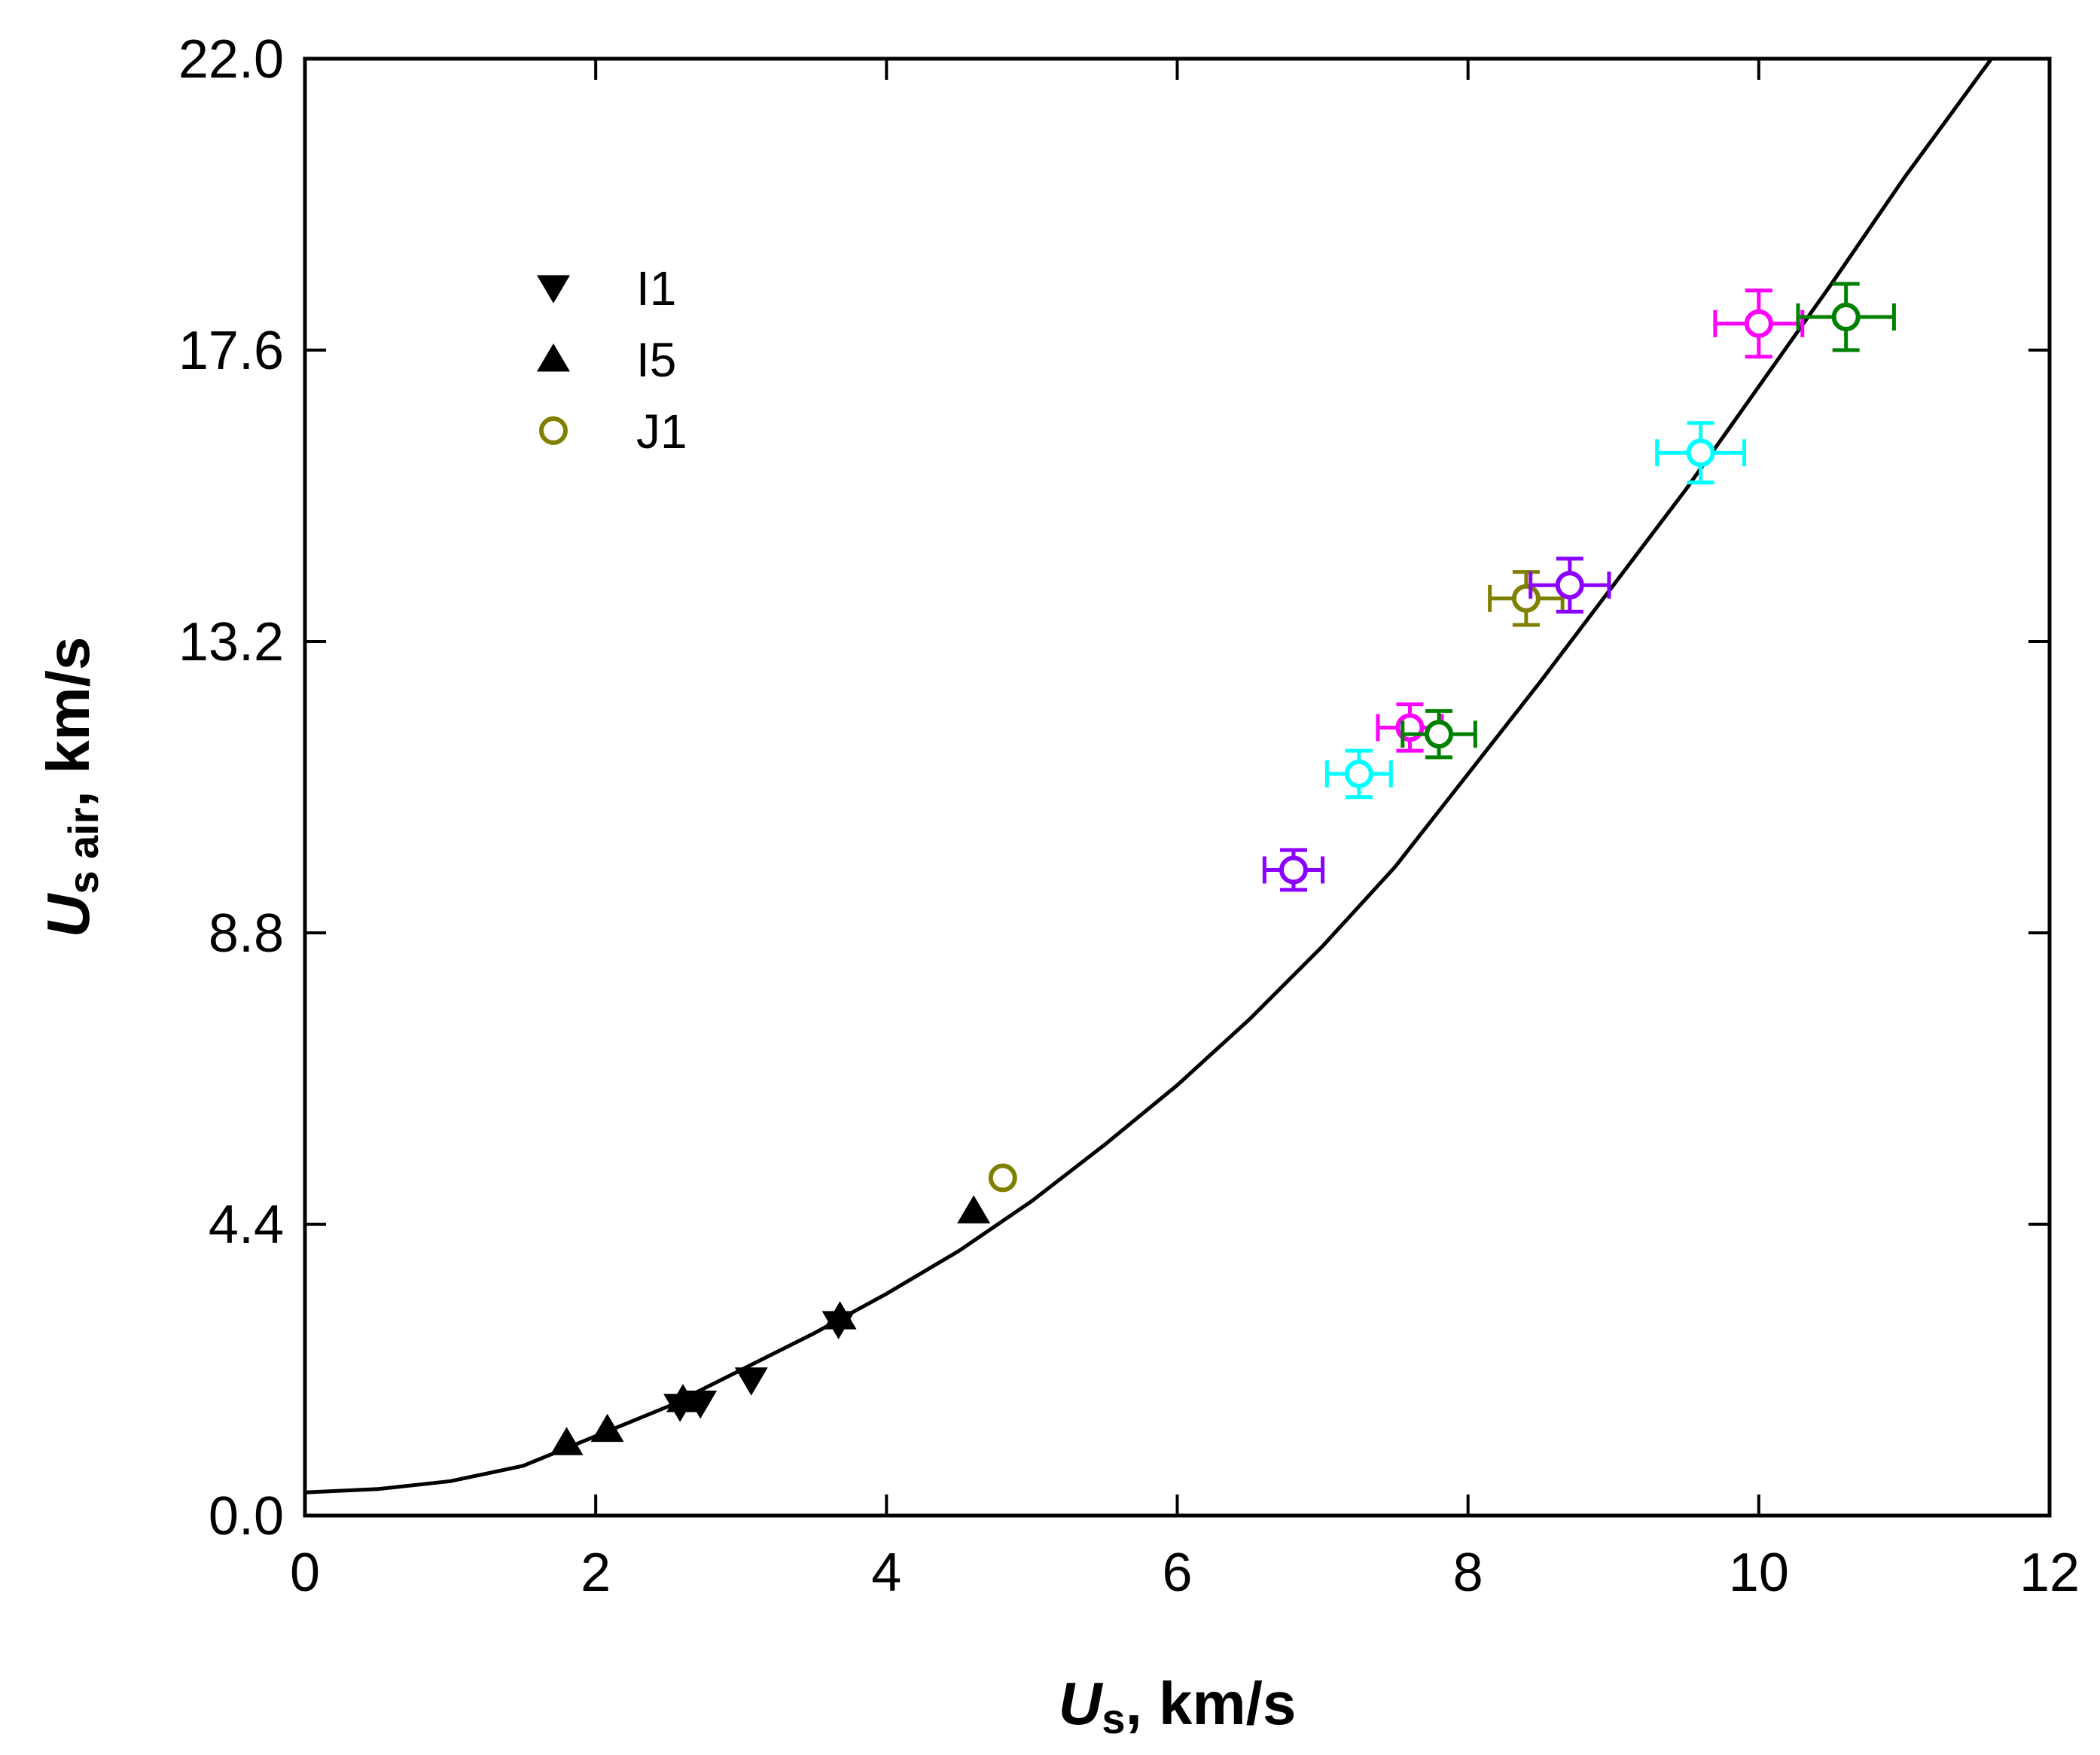 This screenshot has height=1755, width=2100. Describe the element at coordinates (553, 430) in the screenshot. I see `legend-marker-j1` at that location.